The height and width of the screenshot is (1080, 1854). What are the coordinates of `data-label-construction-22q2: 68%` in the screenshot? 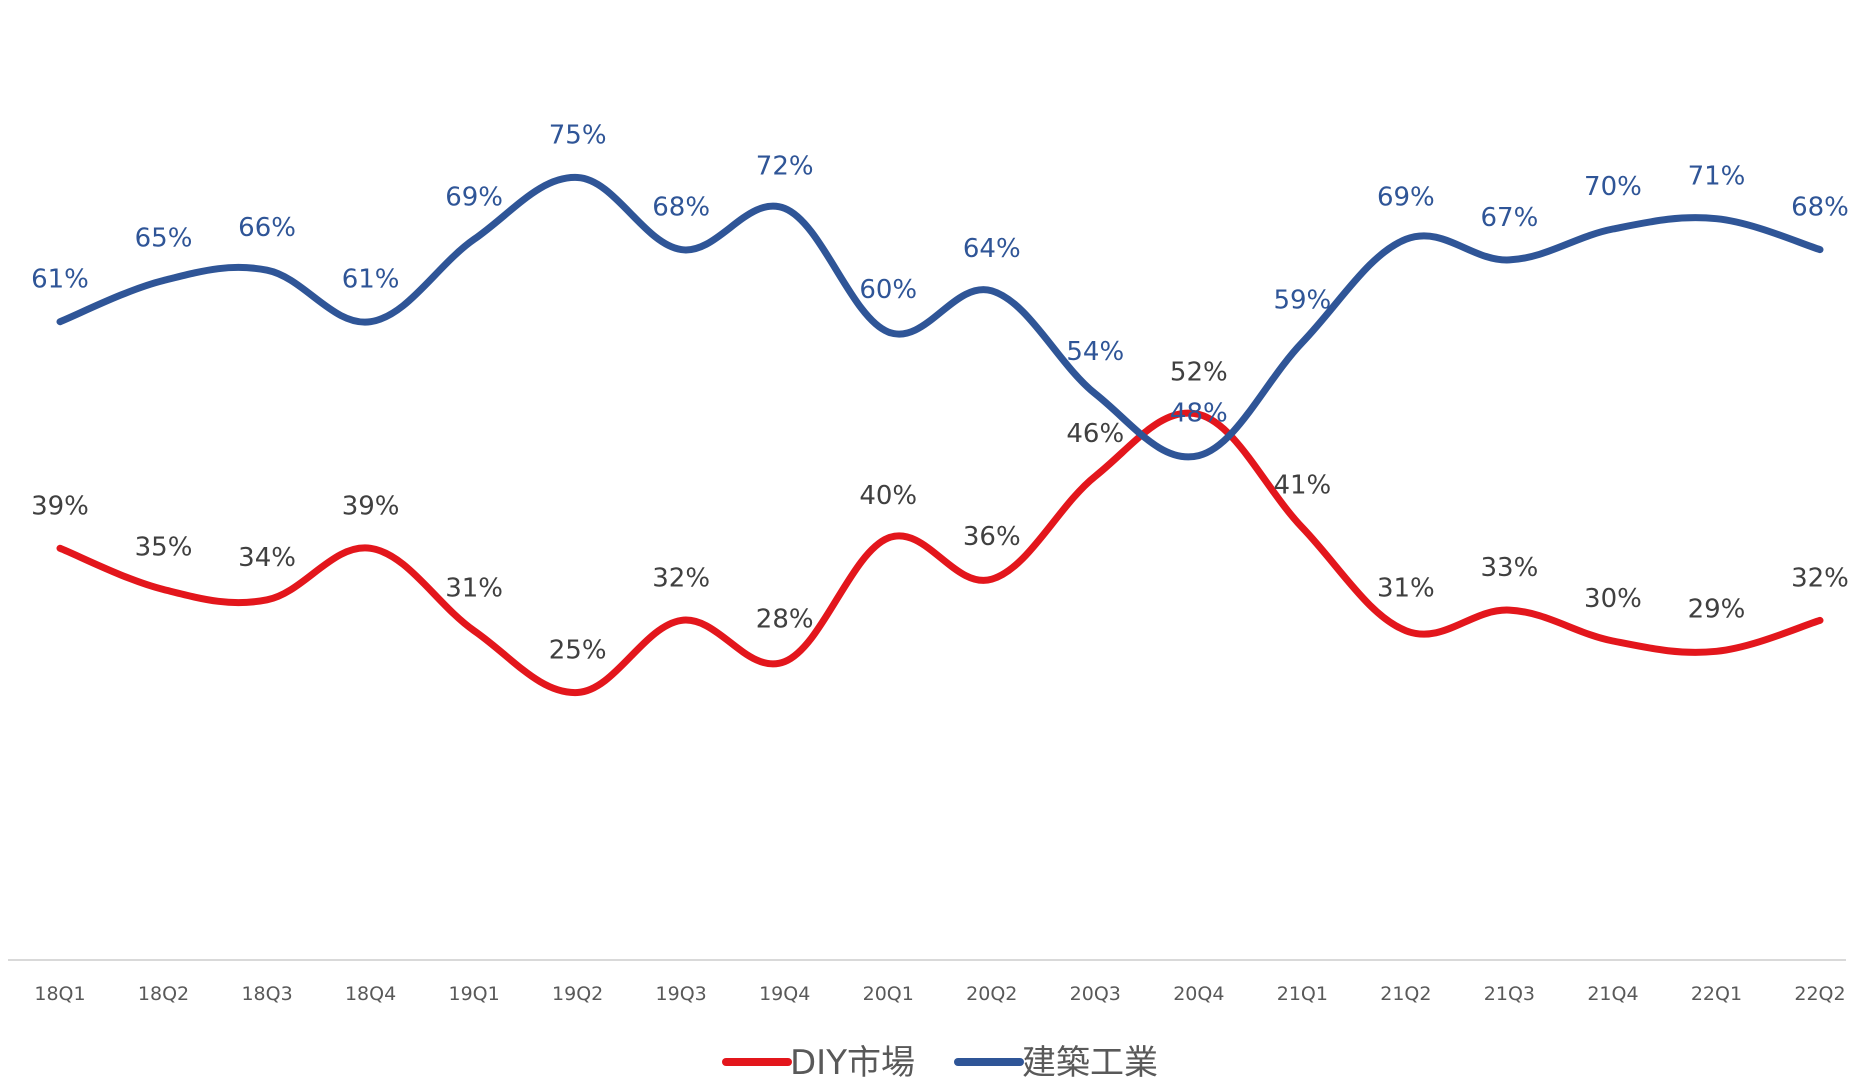 It's located at (1820, 208).